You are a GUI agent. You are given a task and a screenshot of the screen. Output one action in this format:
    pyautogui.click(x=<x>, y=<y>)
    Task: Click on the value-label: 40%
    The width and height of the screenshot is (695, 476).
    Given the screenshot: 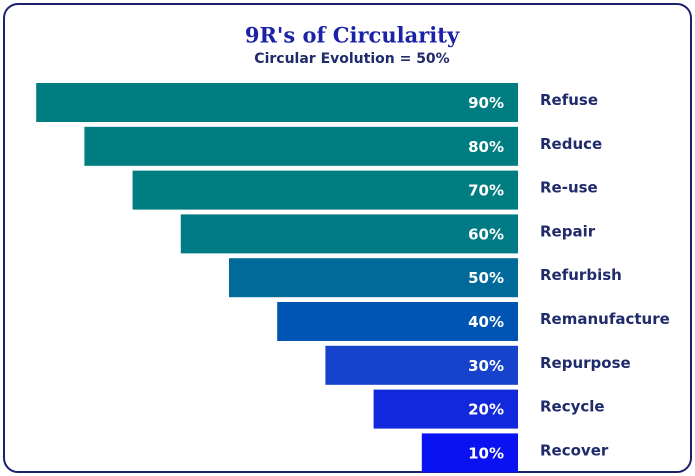 What is the action you would take?
    pyautogui.click(x=486, y=322)
    